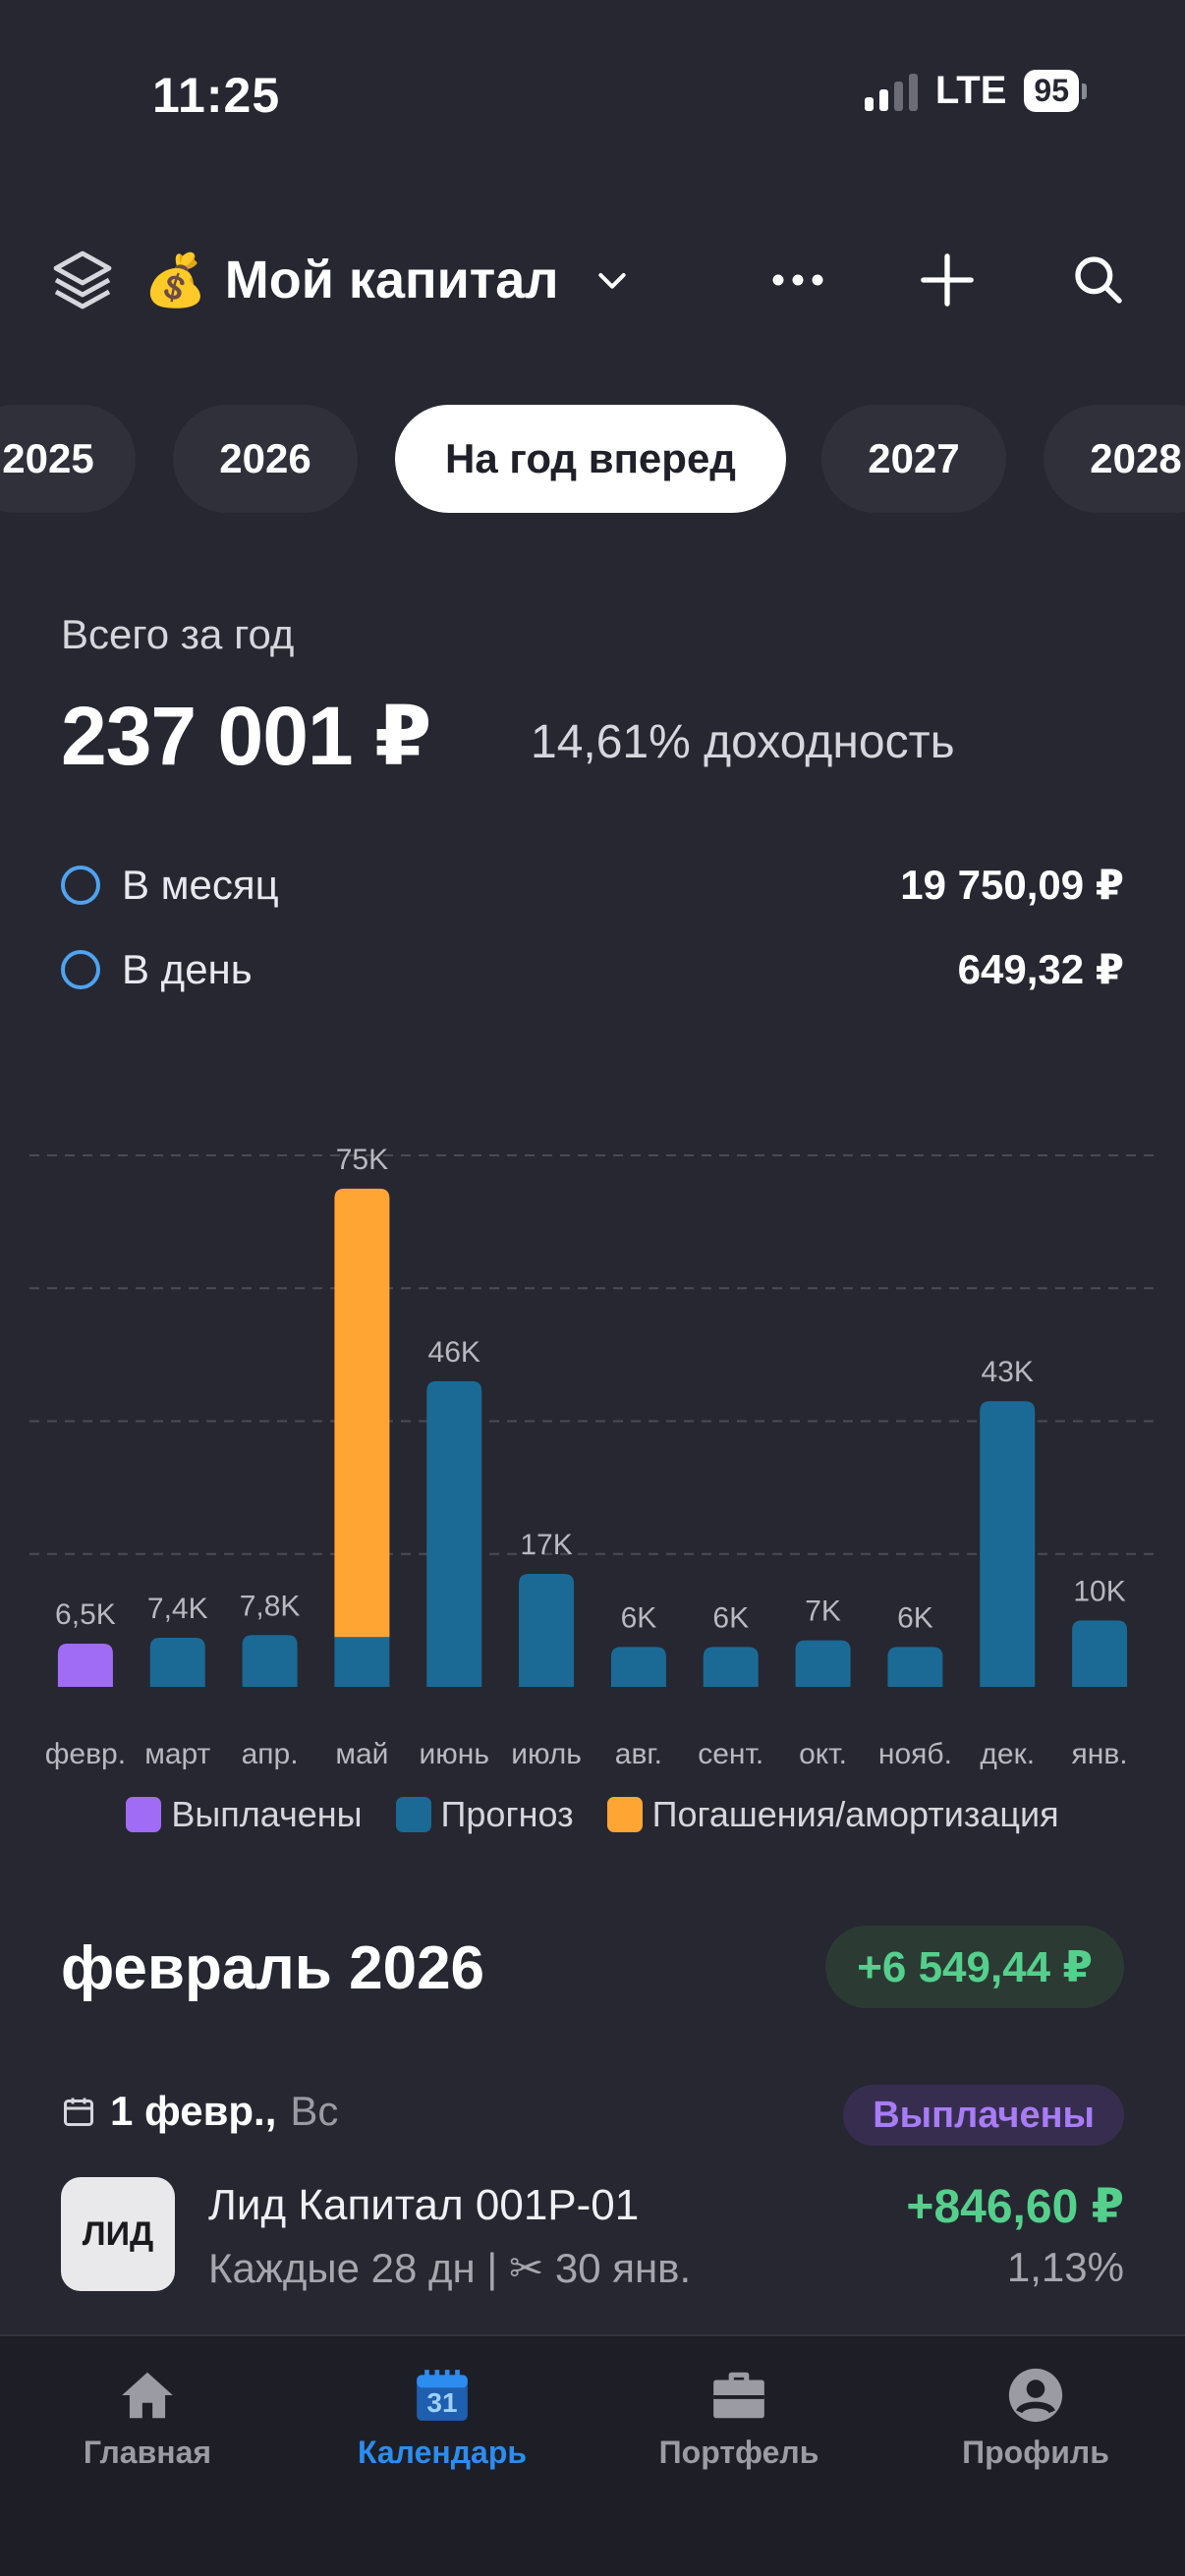 This screenshot has height=2576, width=1185. Describe the element at coordinates (730, 1754) in the screenshot. I see `x-tick-label: сент.` at that location.